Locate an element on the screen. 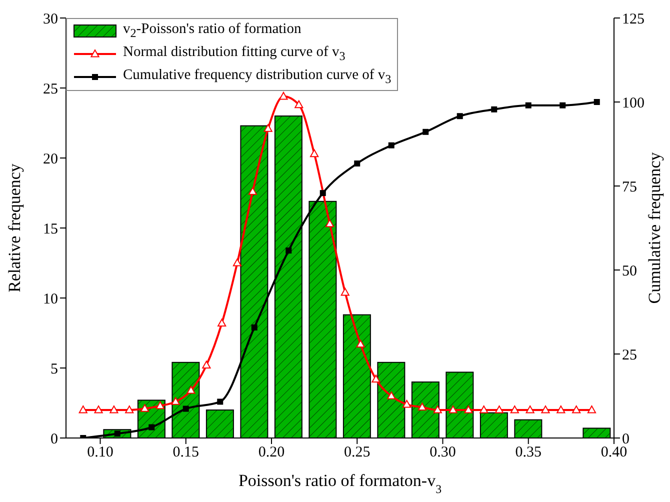 This screenshot has height=502, width=670. x-tick-label: 0.20 is located at coordinates (271, 452).